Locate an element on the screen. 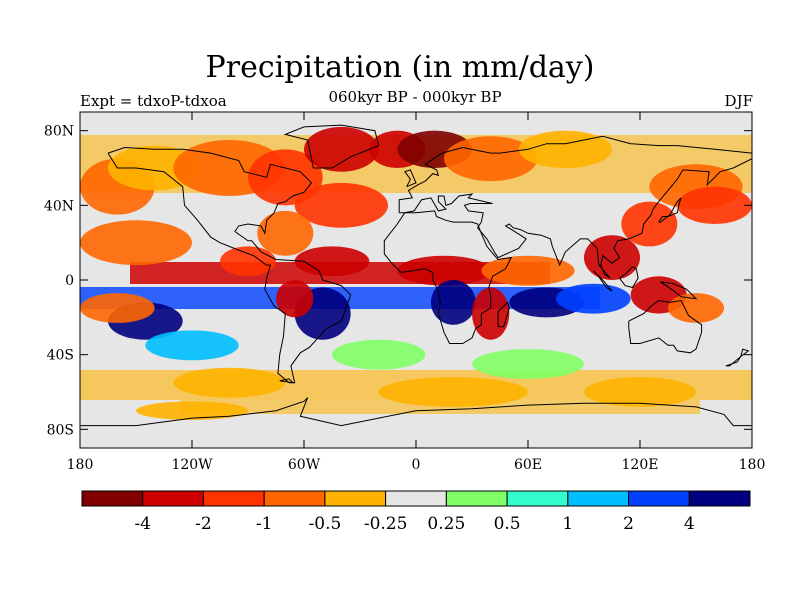 This screenshot has width=800, height=600. y-tick-label: 0 is located at coordinates (69, 281).